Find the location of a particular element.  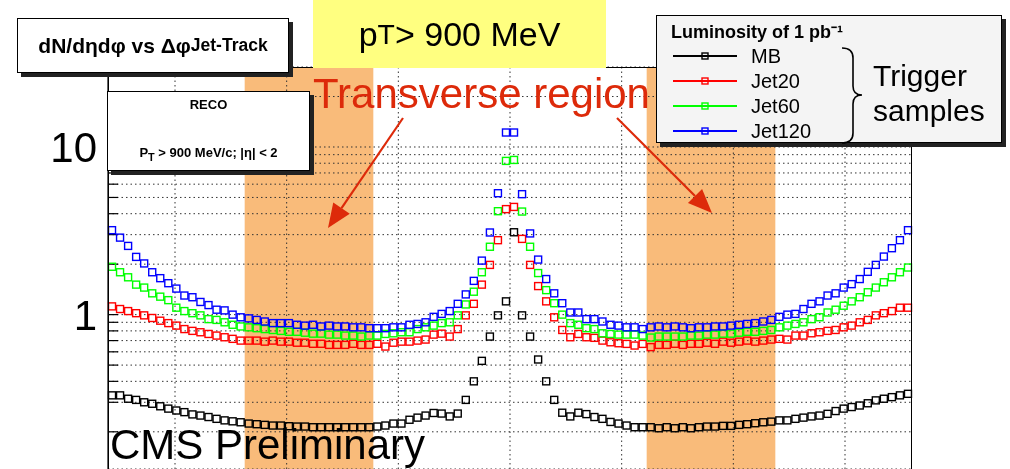

annotation: P$_{T}$ > 900 MeV/c; |η| < 2 is located at coordinates (208, 154).